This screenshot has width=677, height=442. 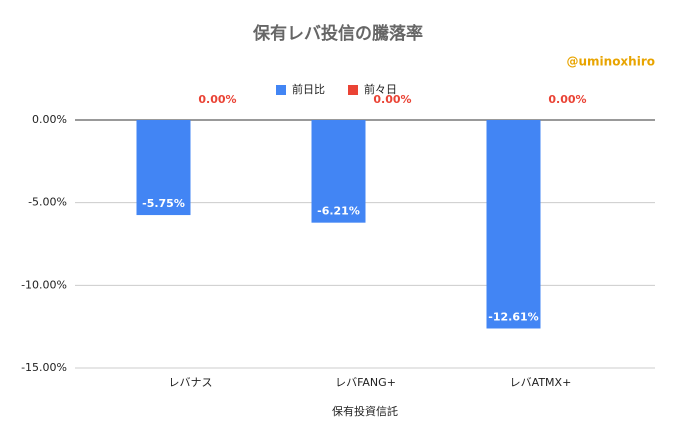 What do you see at coordinates (380, 89) in the screenshot?
I see `legend-label: 前々日` at bounding box center [380, 89].